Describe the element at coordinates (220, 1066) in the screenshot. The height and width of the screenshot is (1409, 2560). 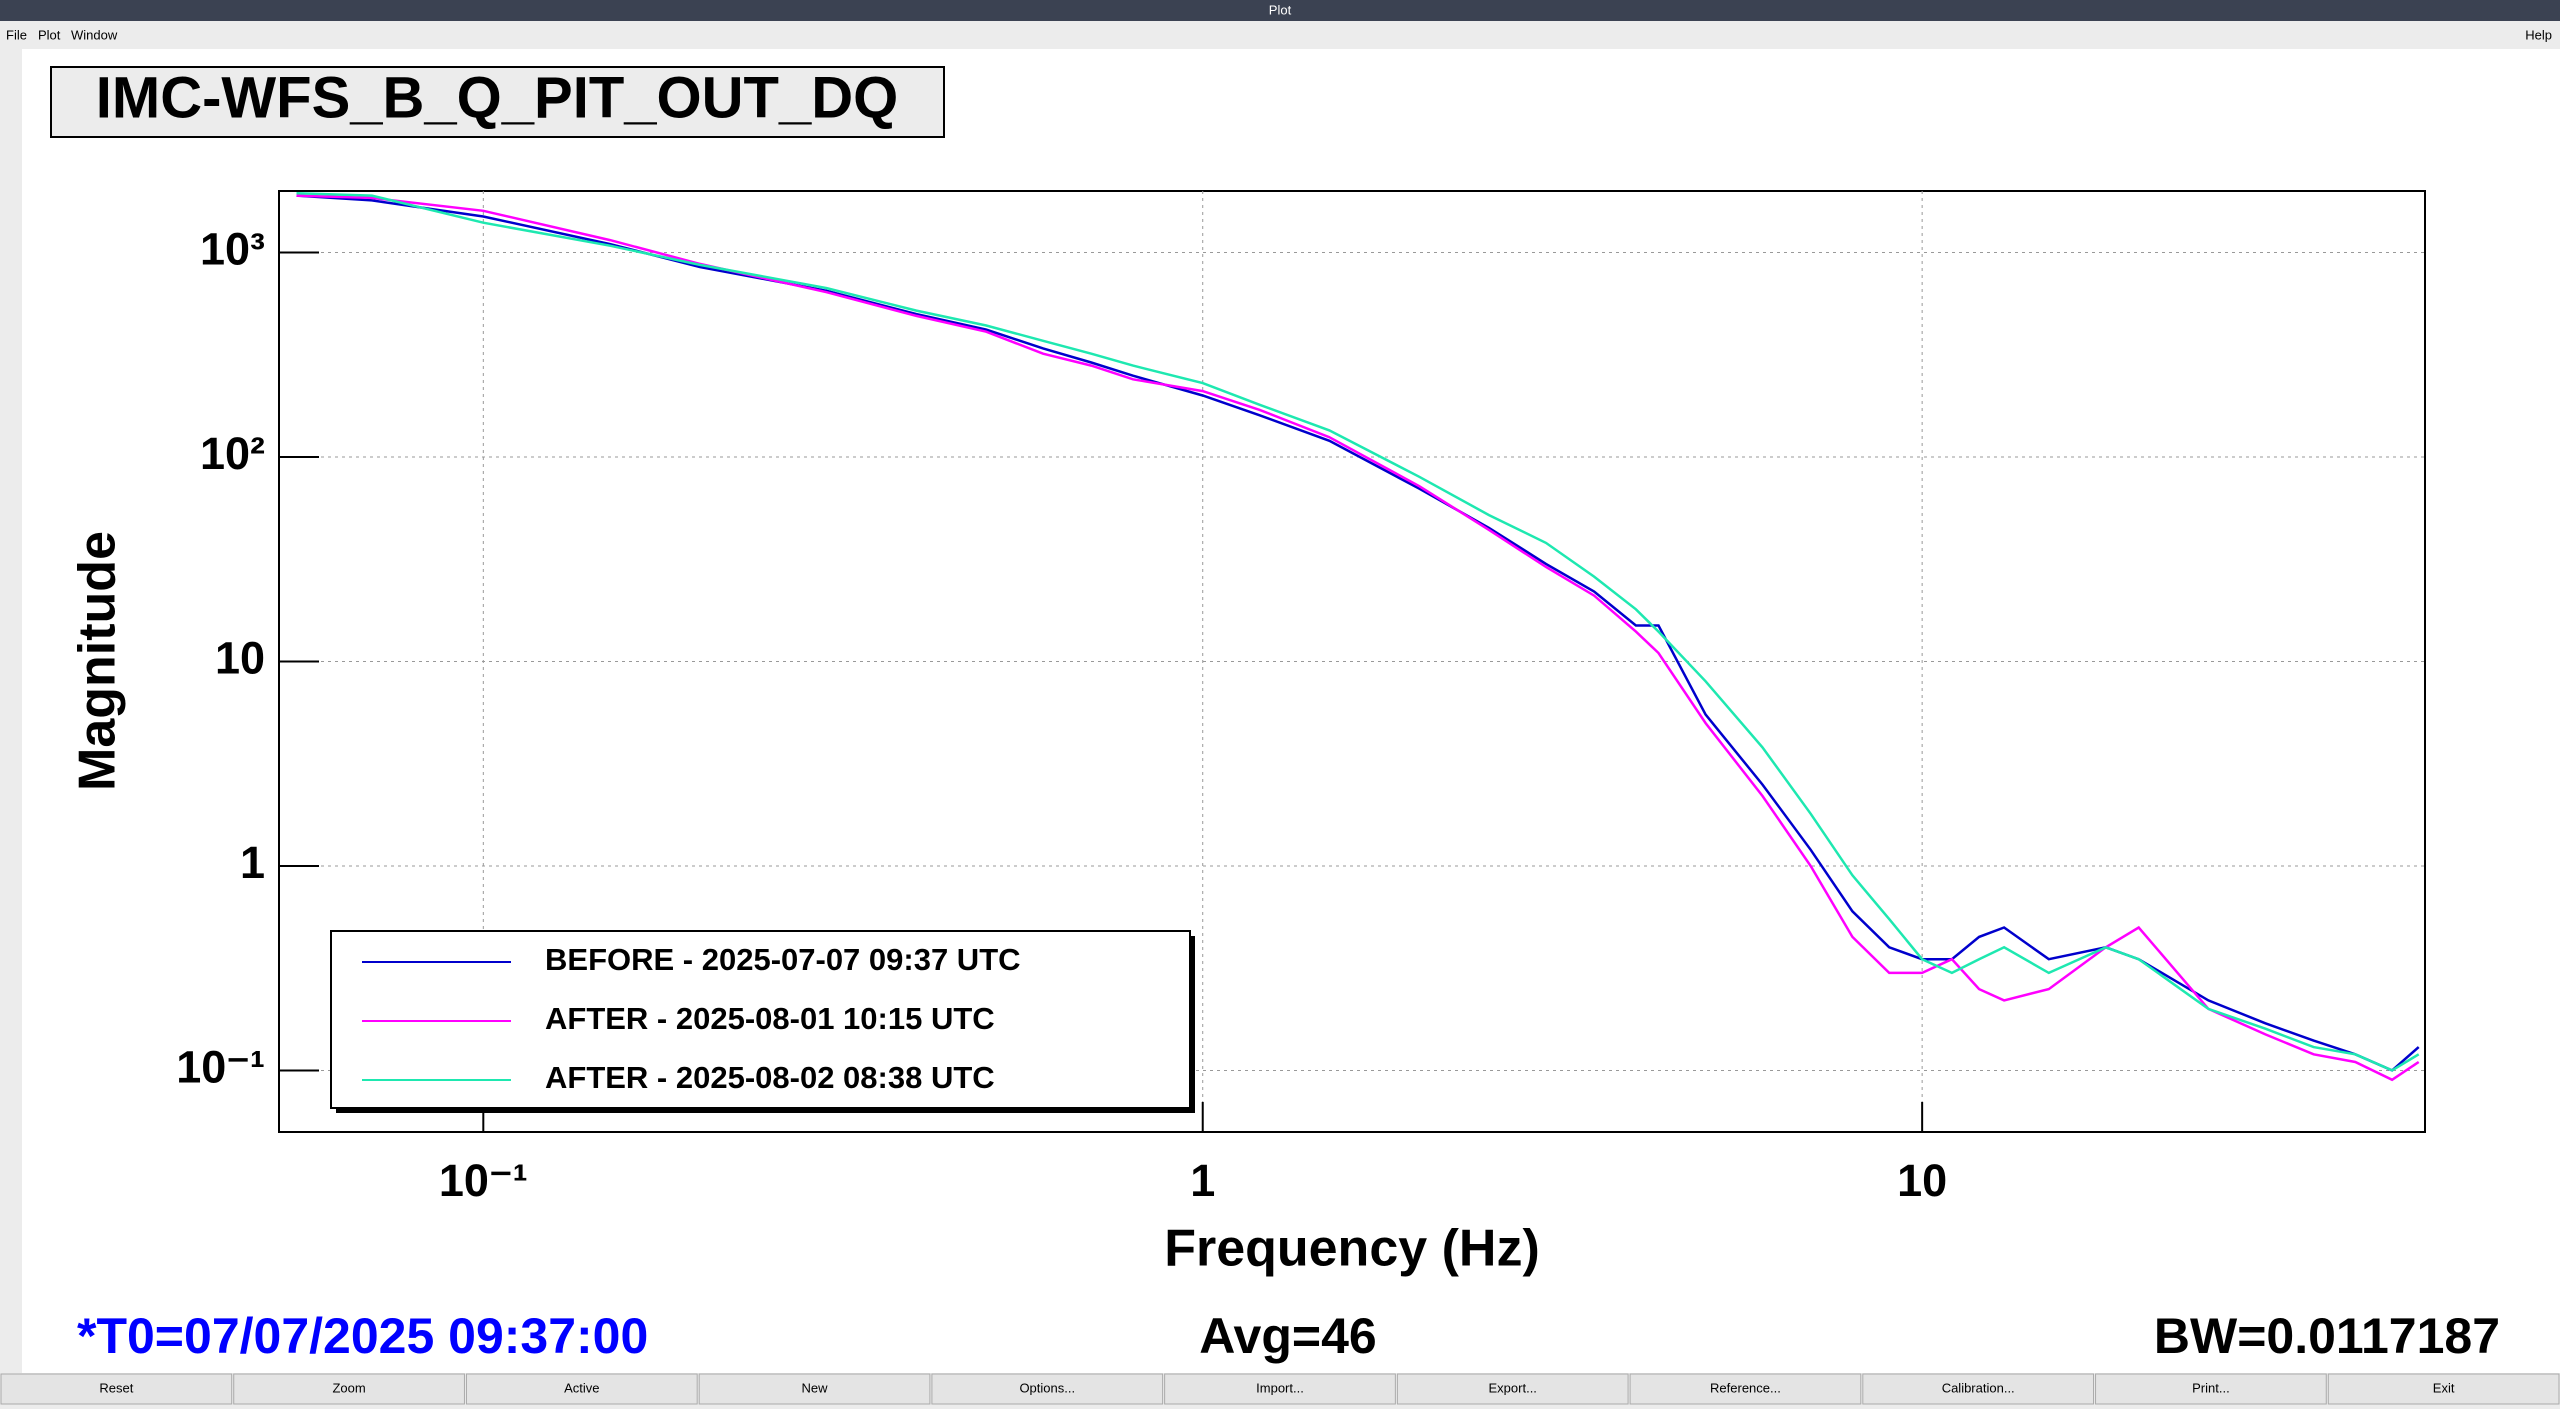
I see `y-tick-label: 10⁻¹` at that location.